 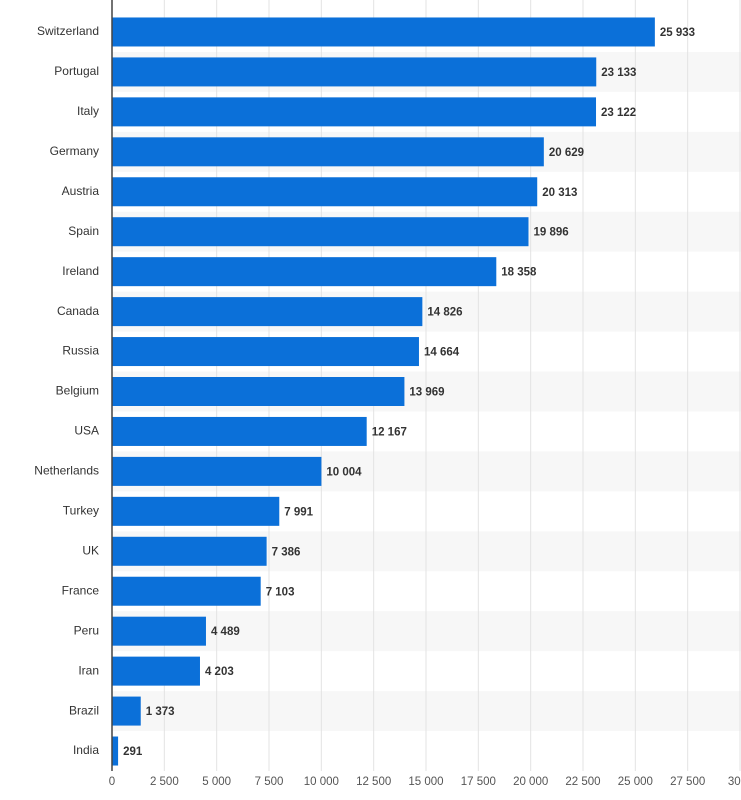 What do you see at coordinates (635, 782) in the screenshot?
I see `x-tick-label: 25 000` at bounding box center [635, 782].